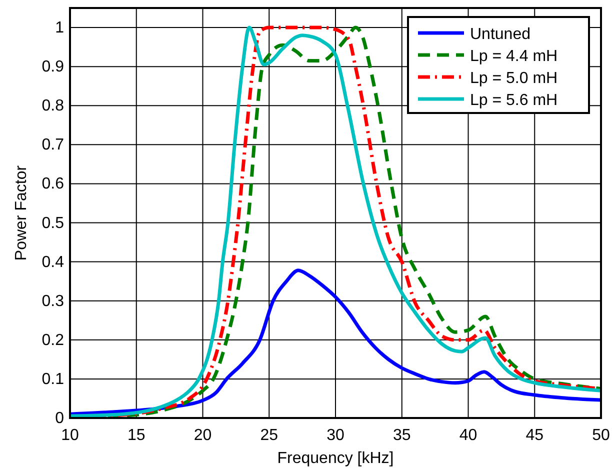 This screenshot has height=471, width=612. I want to click on x-tick-label: 10, so click(70, 435).